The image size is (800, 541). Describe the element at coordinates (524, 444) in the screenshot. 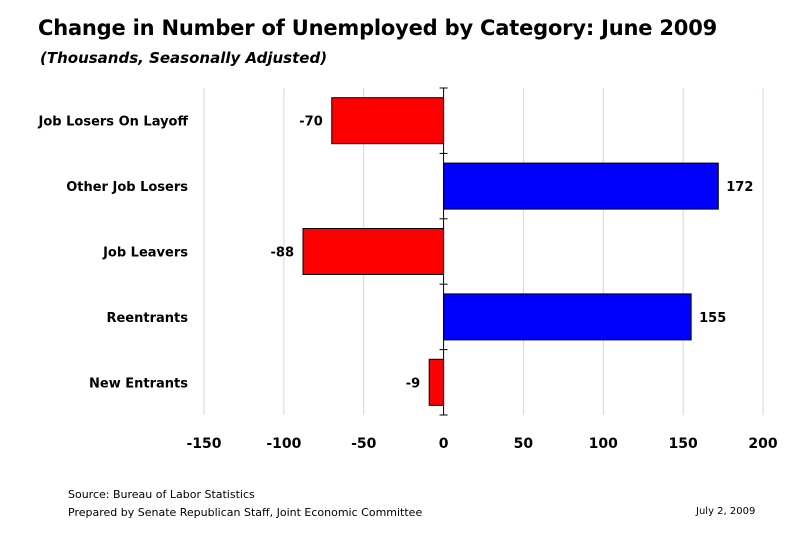

I see `x-tick-label: 50` at that location.